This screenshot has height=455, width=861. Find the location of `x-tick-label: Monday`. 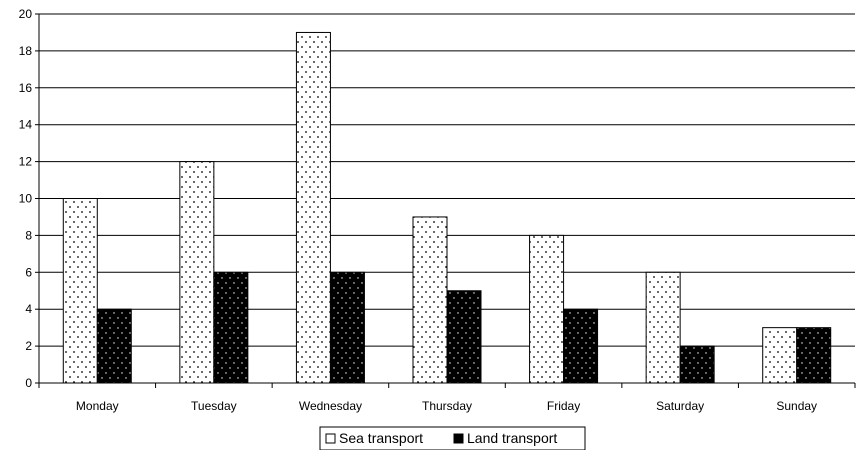

x-tick-label: Monday is located at coordinates (97, 406).